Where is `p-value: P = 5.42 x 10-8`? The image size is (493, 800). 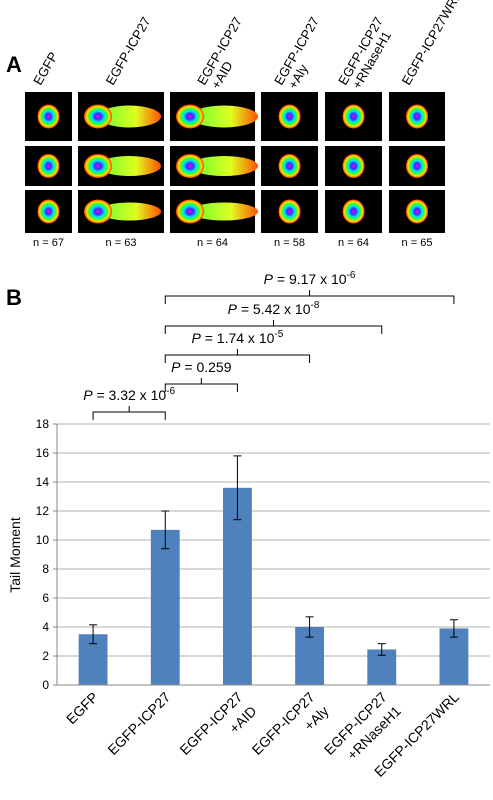 p-value: P = 5.42 x 10-8 is located at coordinates (274, 308).